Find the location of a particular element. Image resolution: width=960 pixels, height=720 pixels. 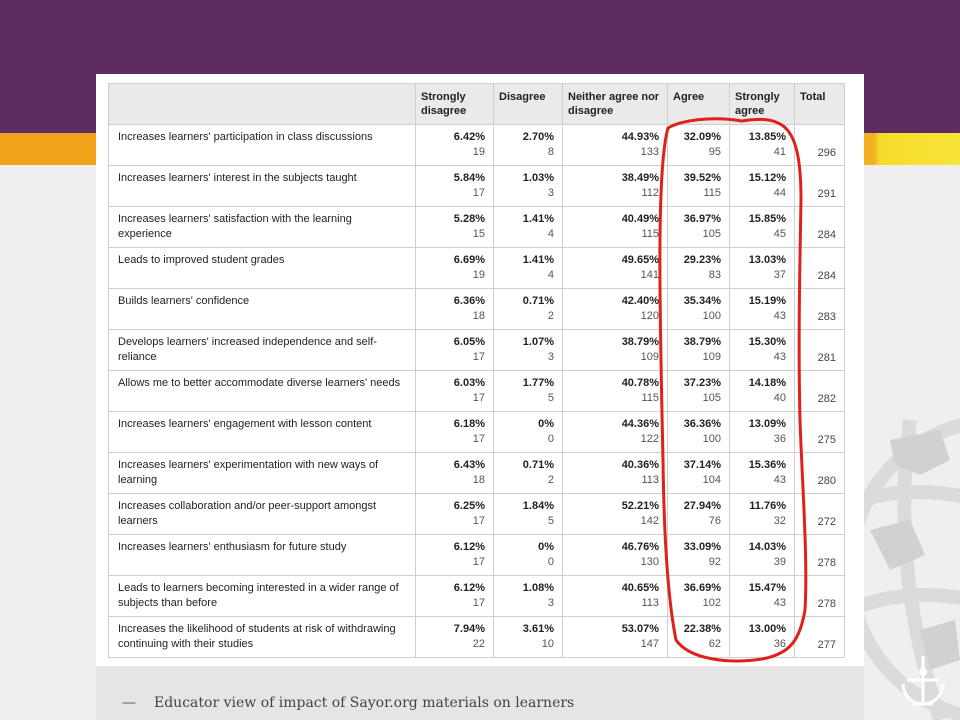

cell-disagree: 1.41% 4 is located at coordinates (528, 268).